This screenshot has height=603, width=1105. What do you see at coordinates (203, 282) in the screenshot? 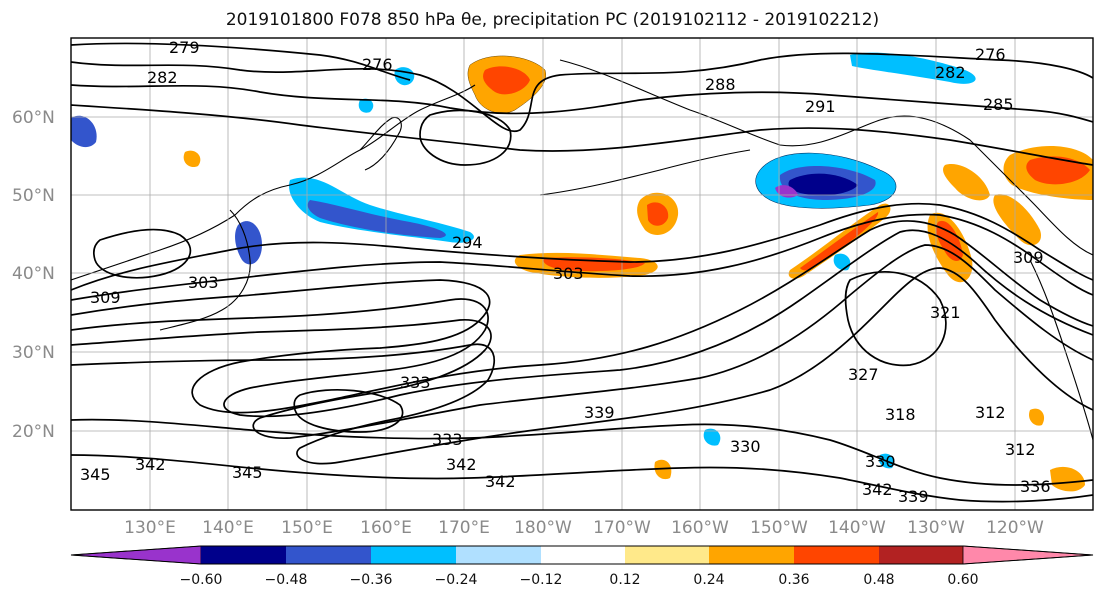
I see `contour-label-303-west: 303` at bounding box center [203, 282].